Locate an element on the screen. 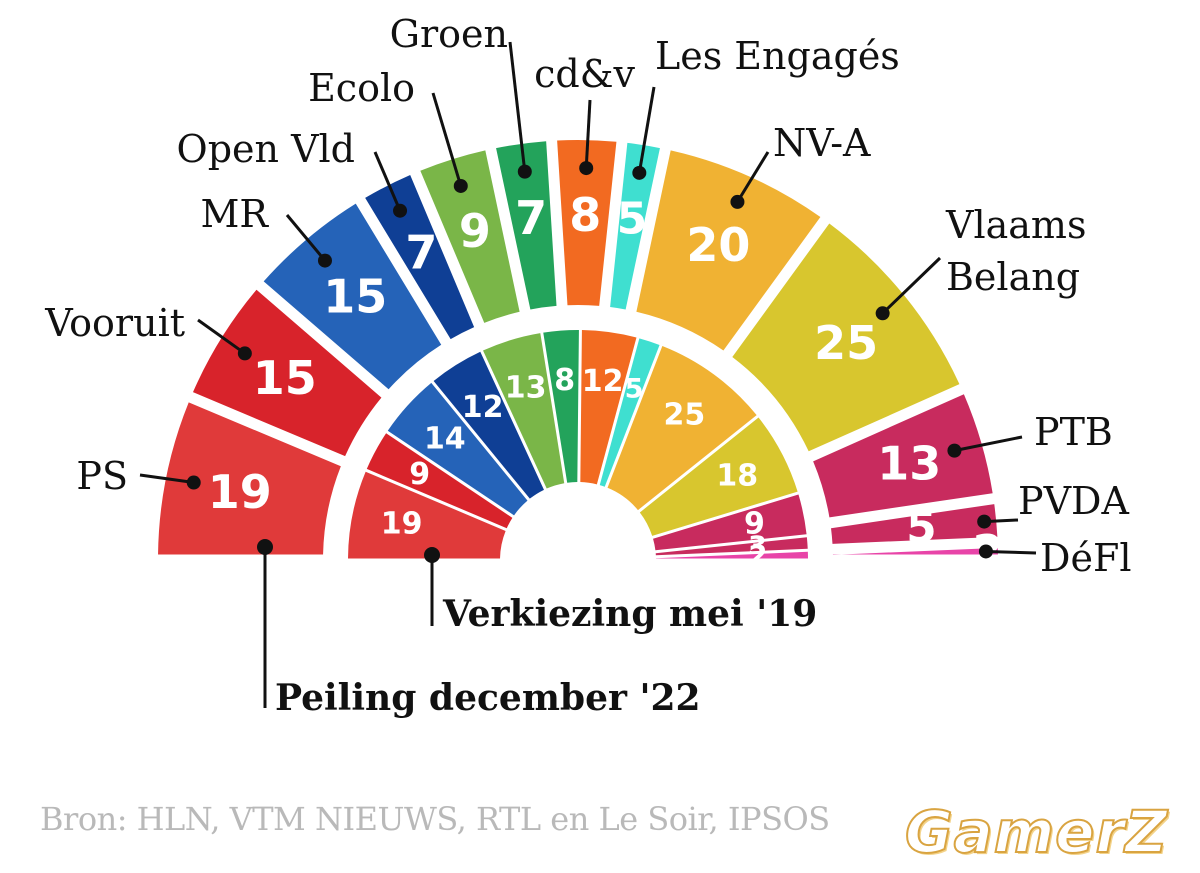 The width and height of the screenshot is (1200, 873). leader-d-fl is located at coordinates (1011, 552).